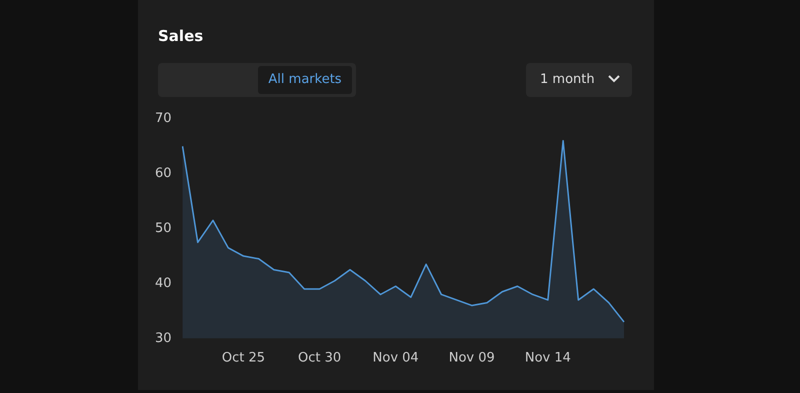 The image size is (800, 393). Describe the element at coordinates (567, 80) in the screenshot. I see `text: 1 month` at that location.